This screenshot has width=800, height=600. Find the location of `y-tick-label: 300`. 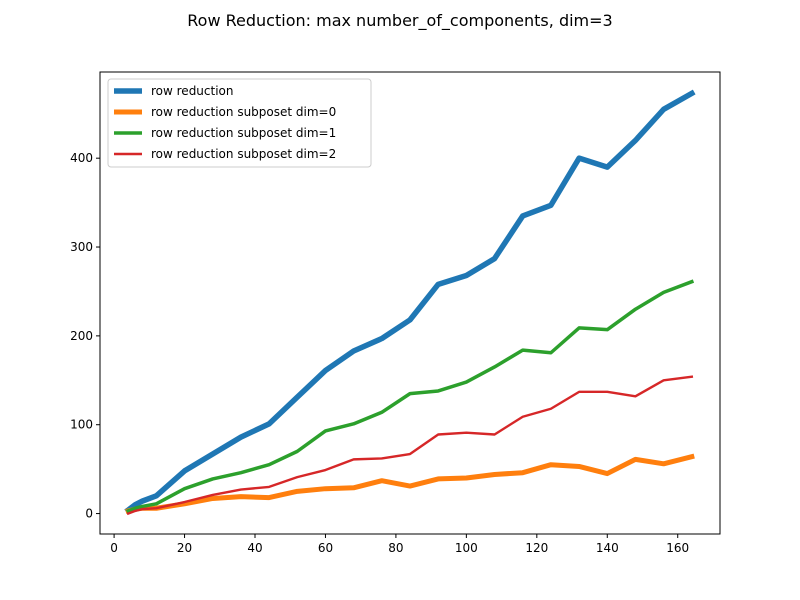

y-tick-label: 300 is located at coordinates (81, 247).